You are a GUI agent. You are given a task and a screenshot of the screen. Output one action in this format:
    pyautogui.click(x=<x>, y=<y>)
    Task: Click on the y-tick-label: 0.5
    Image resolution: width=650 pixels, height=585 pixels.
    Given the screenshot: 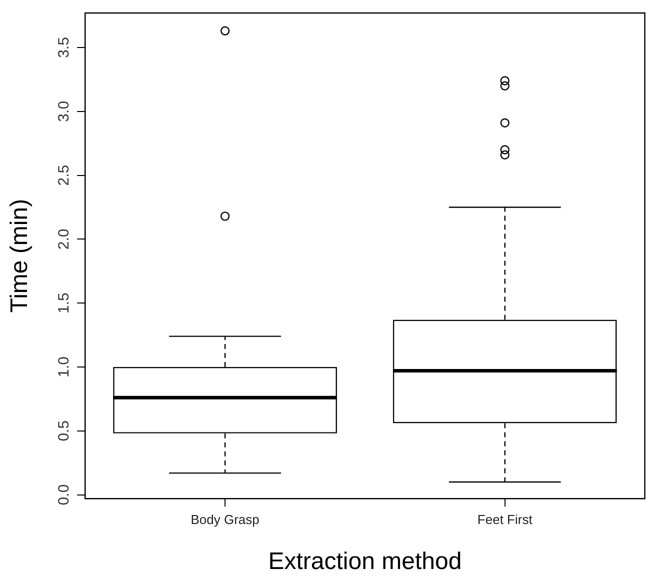 What is the action you would take?
    pyautogui.click(x=63, y=431)
    